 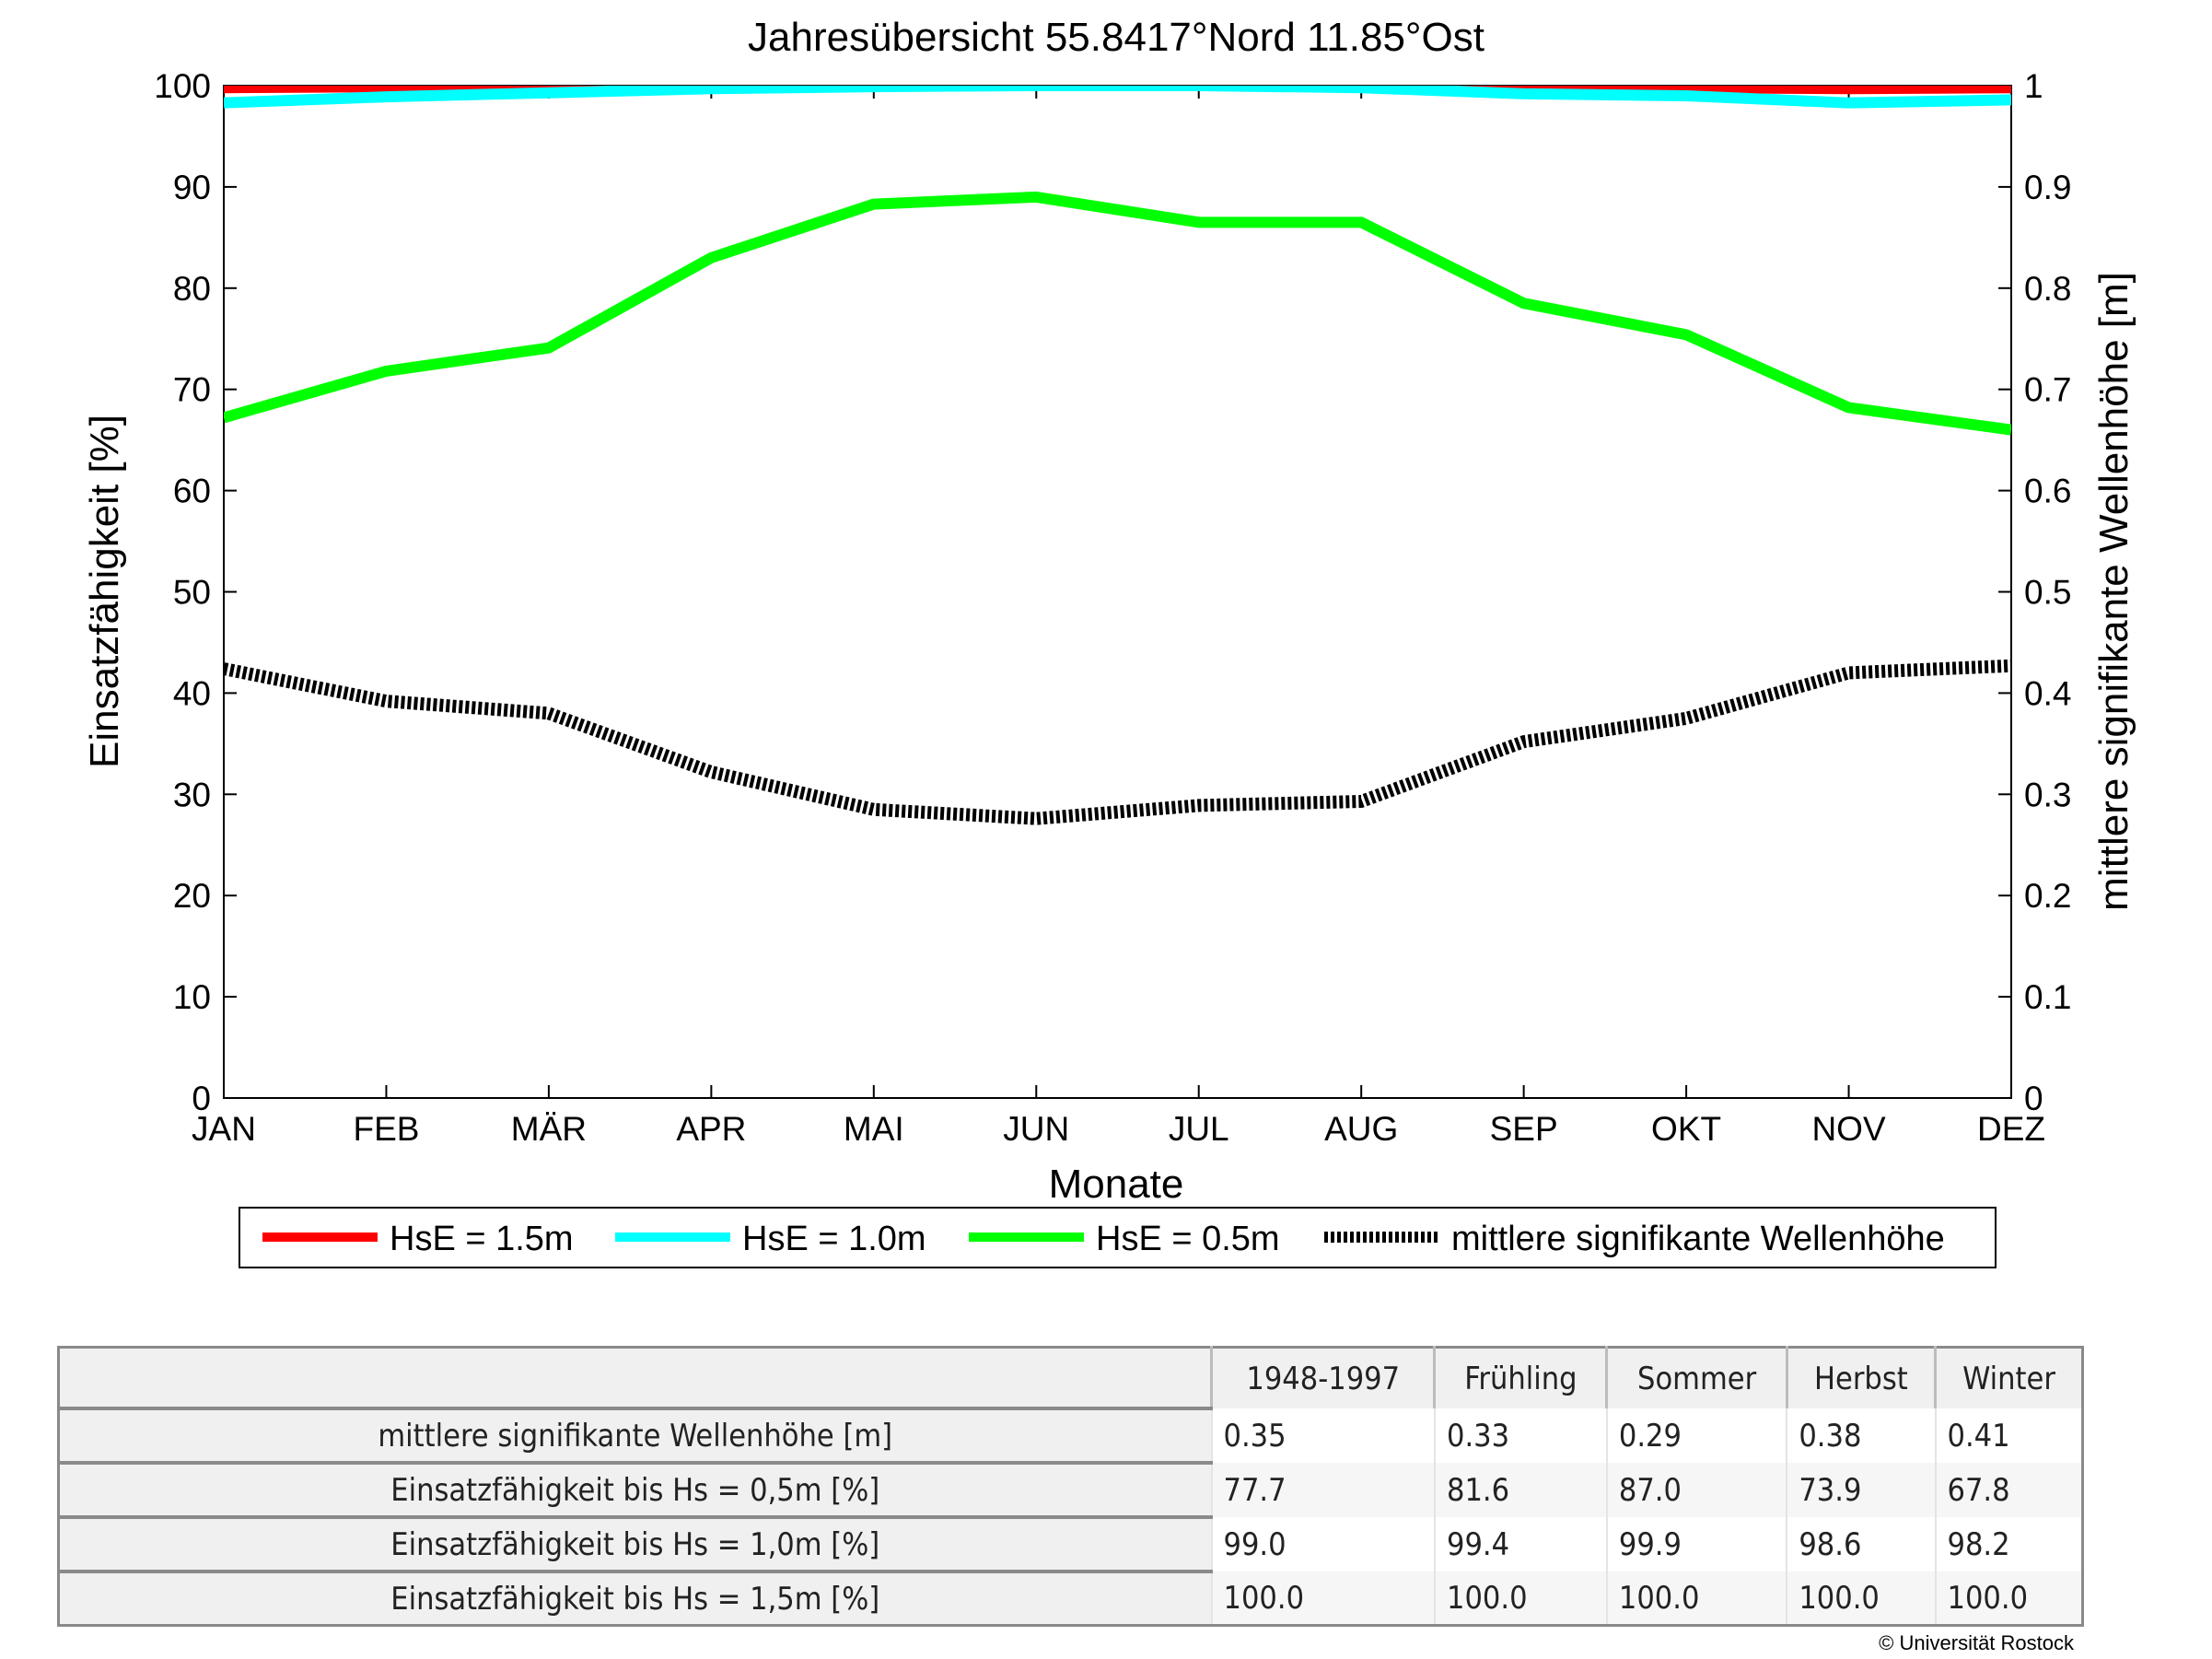 What do you see at coordinates (183, 86) in the screenshot?
I see `y-tick-label: 100` at bounding box center [183, 86].